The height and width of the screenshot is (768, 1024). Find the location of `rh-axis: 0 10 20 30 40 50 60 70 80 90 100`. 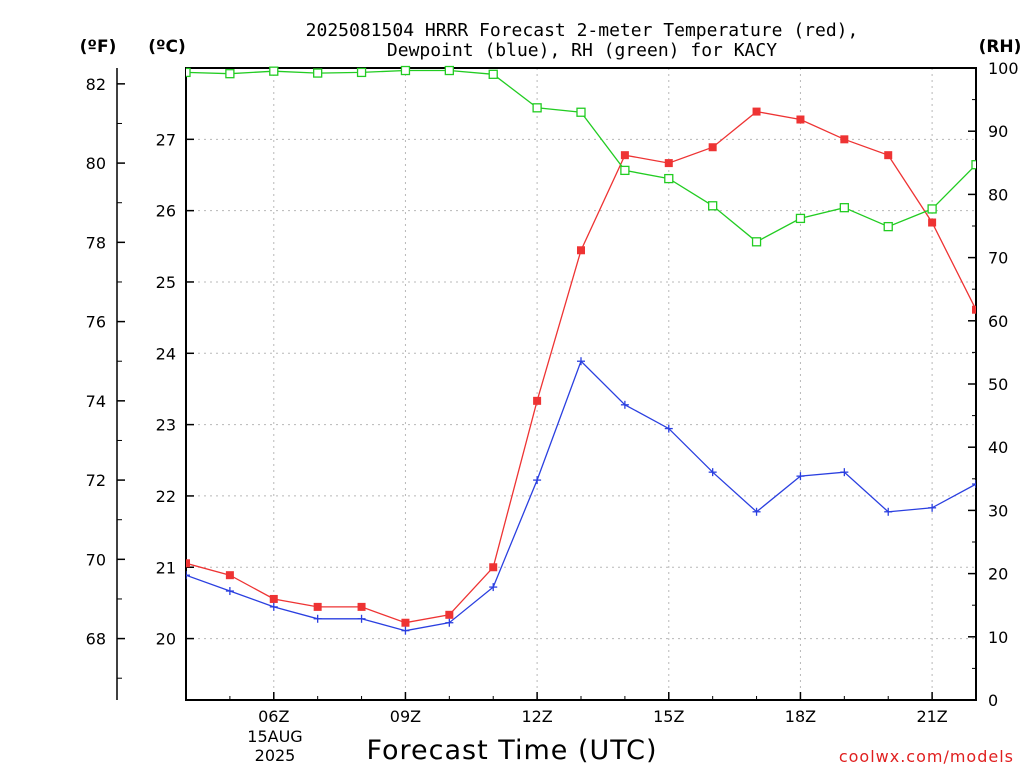

rh-axis: 0 10 20 30 40 50 60 70 80 90 100 is located at coordinates (993, 384).